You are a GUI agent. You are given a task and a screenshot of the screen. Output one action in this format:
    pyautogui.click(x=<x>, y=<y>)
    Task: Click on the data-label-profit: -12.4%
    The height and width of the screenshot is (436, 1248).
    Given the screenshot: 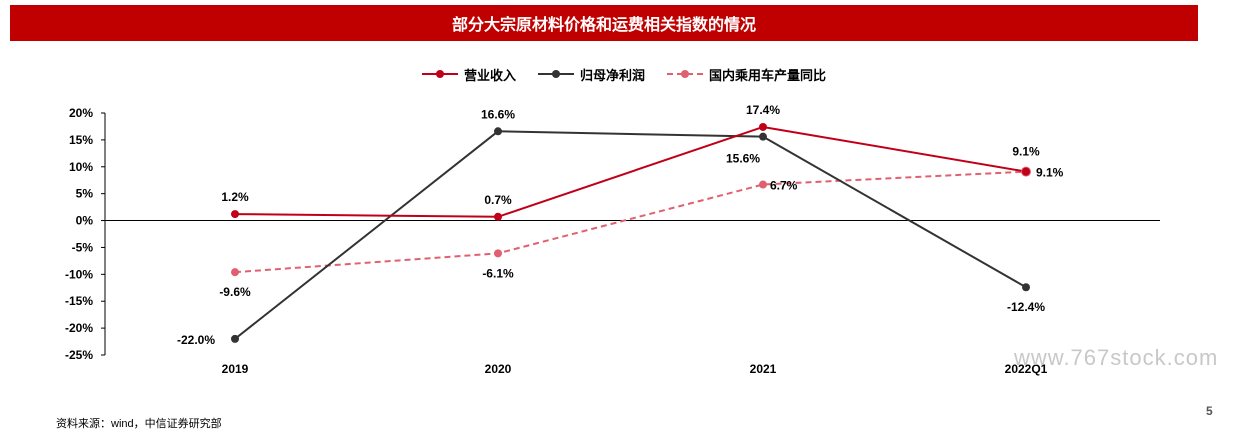 What is the action you would take?
    pyautogui.click(x=1026, y=307)
    